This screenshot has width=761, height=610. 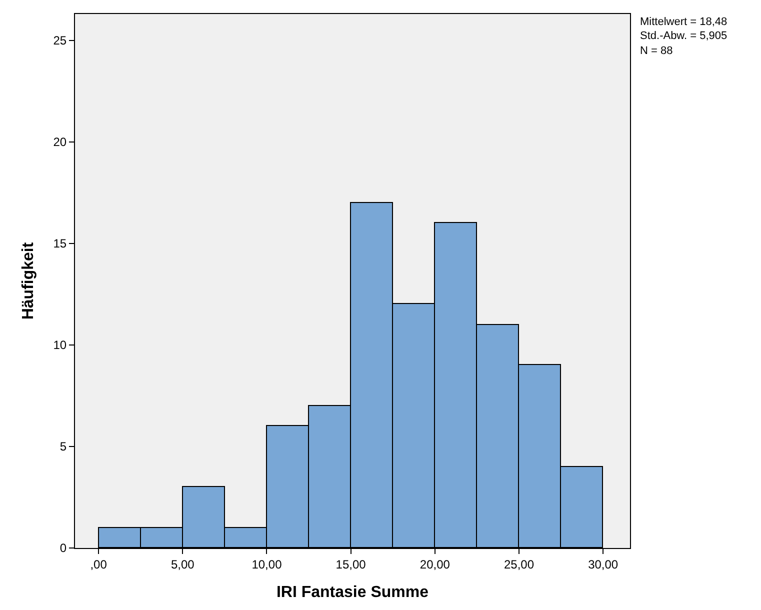 What do you see at coordinates (684, 36) in the screenshot?
I see `text: Std.-Abw. = 5,905` at bounding box center [684, 36].